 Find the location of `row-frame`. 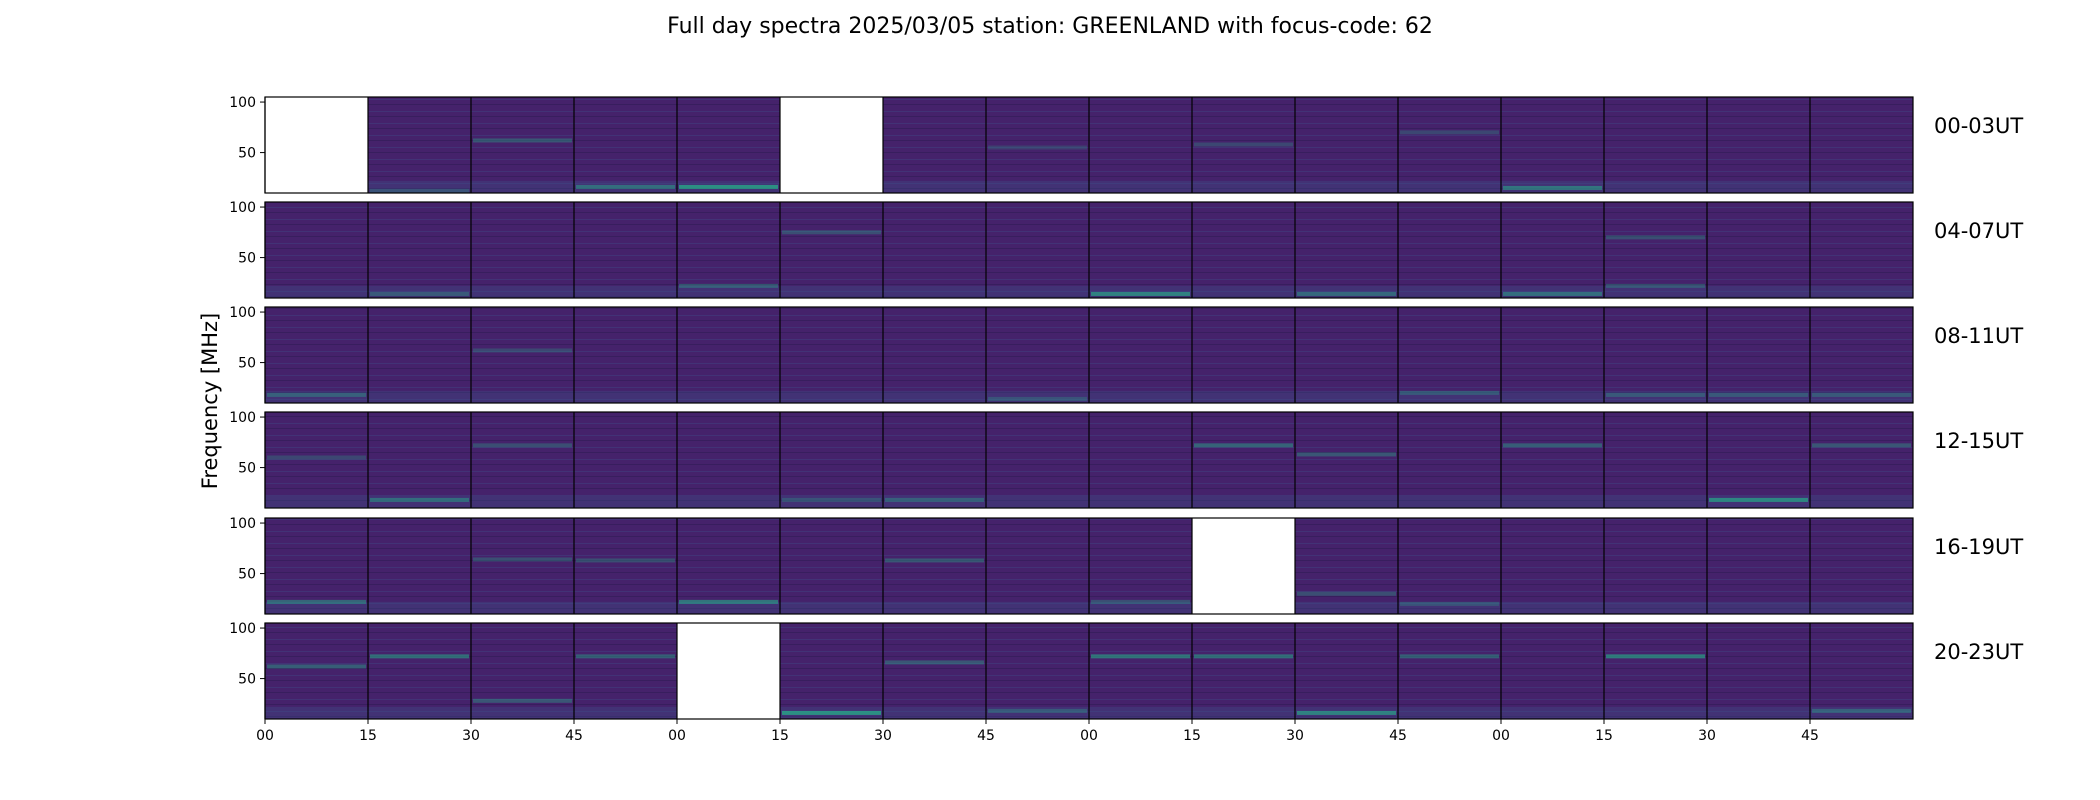

row-frame is located at coordinates (1089, 250).